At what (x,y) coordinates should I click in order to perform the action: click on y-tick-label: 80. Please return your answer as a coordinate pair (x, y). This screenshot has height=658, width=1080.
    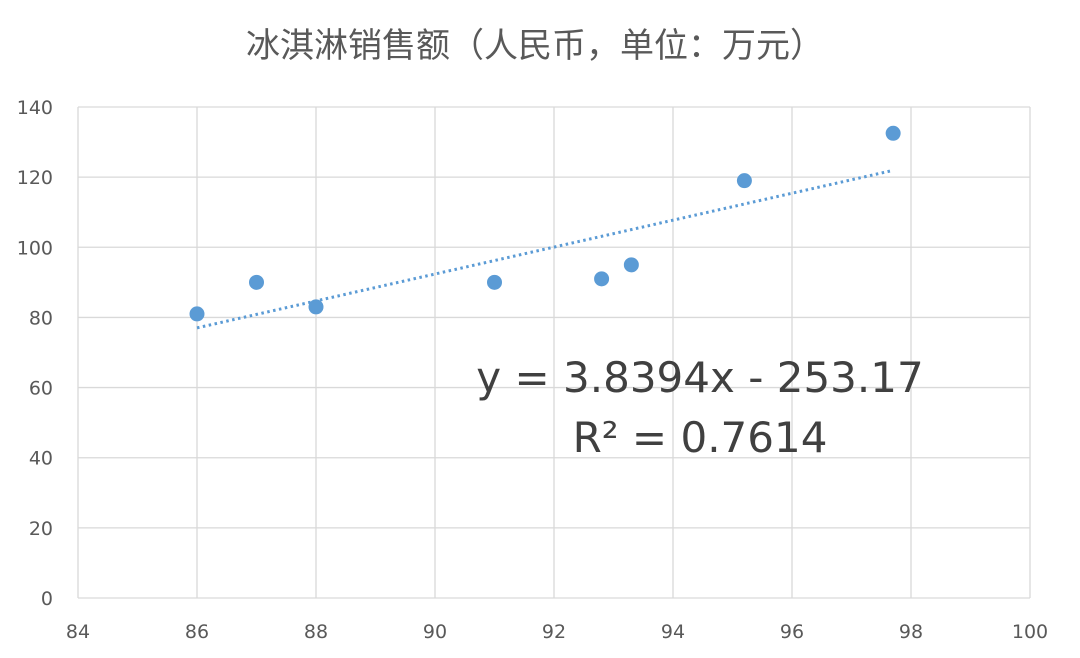
    Looking at the image, I should click on (41, 318).